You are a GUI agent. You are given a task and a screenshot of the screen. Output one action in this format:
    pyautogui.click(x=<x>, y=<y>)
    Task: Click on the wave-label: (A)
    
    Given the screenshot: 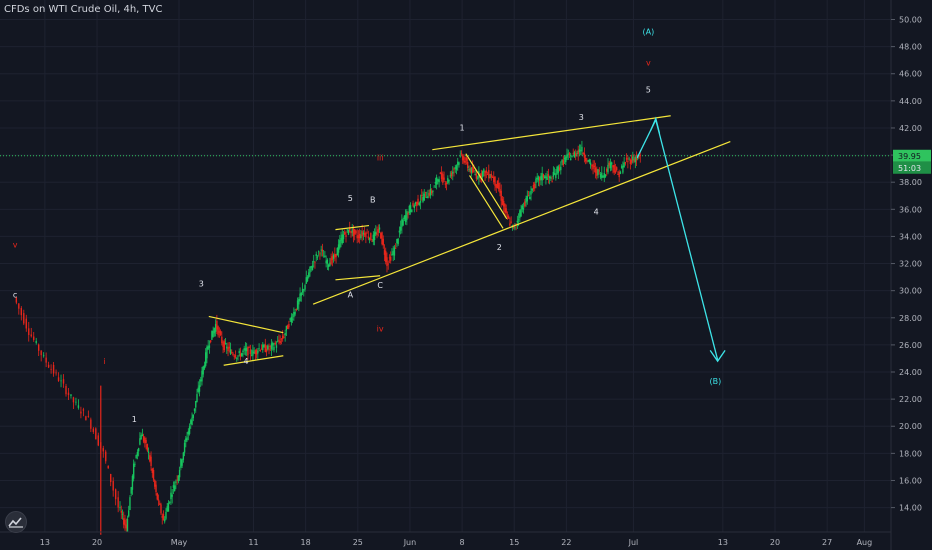 What is the action you would take?
    pyautogui.click(x=648, y=31)
    